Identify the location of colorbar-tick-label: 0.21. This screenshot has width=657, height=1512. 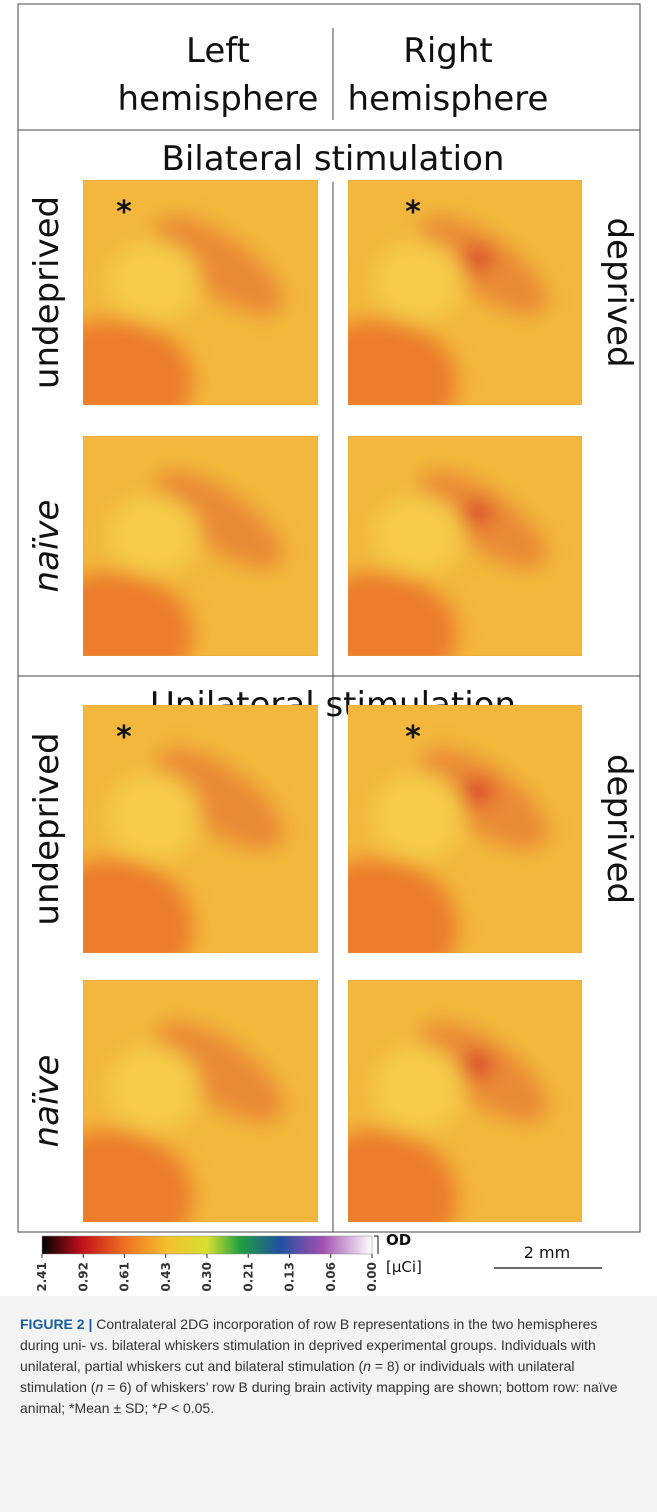
(248, 1277).